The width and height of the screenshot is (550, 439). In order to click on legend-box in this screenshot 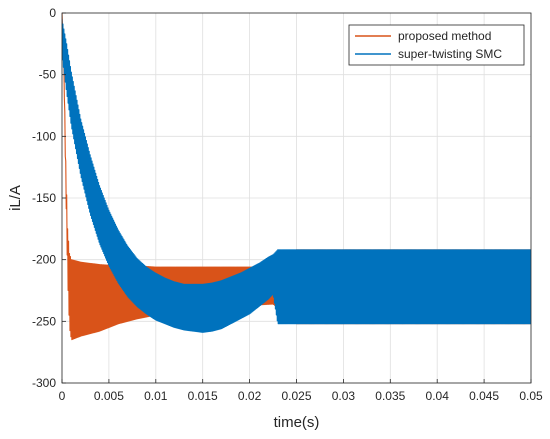, I will do `click(436, 45)`.